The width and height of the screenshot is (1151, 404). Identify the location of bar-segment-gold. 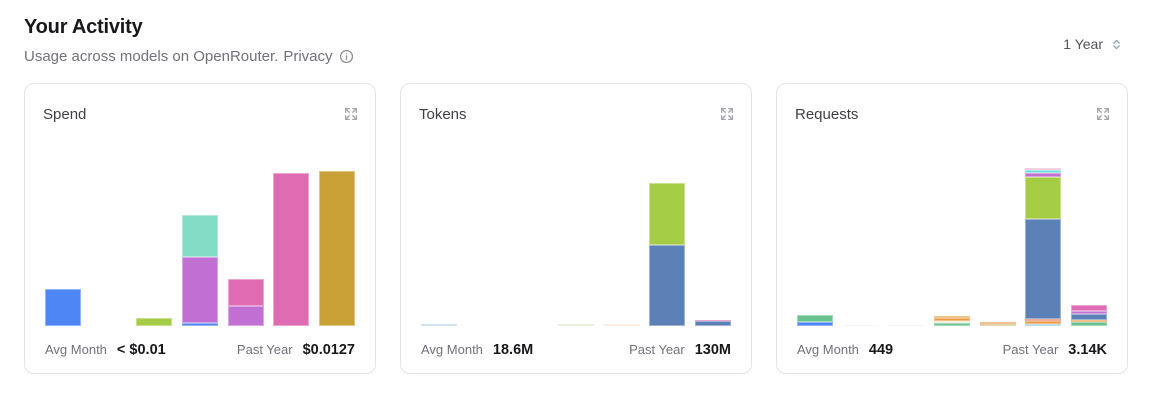
(336, 248).